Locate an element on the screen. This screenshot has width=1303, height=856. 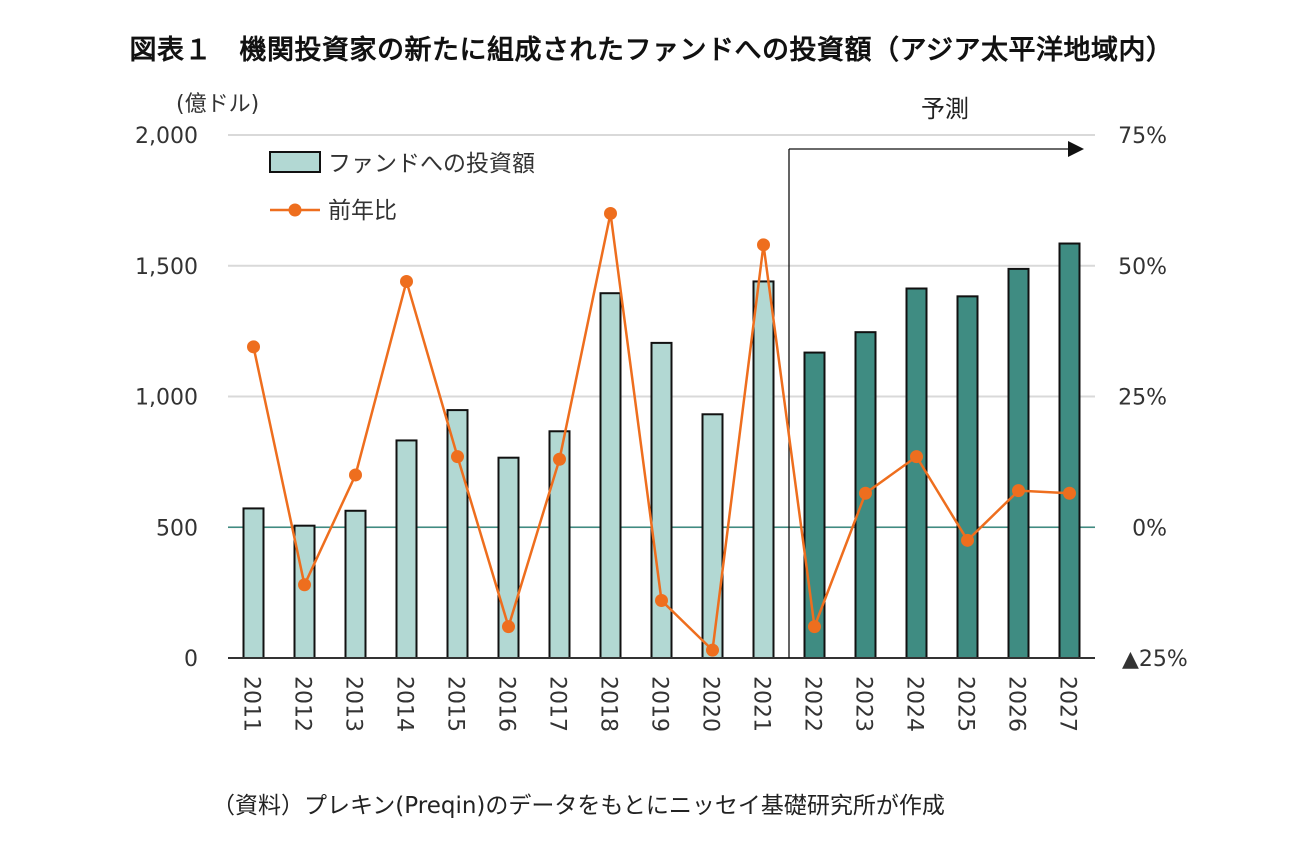
x-tick-label: 2020 is located at coordinates (710, 704).